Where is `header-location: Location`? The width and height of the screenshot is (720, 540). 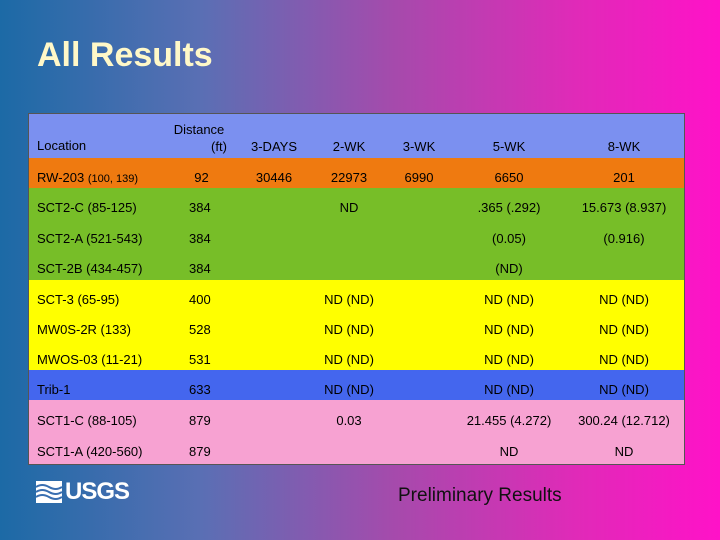 header-location: Location is located at coordinates (62, 145).